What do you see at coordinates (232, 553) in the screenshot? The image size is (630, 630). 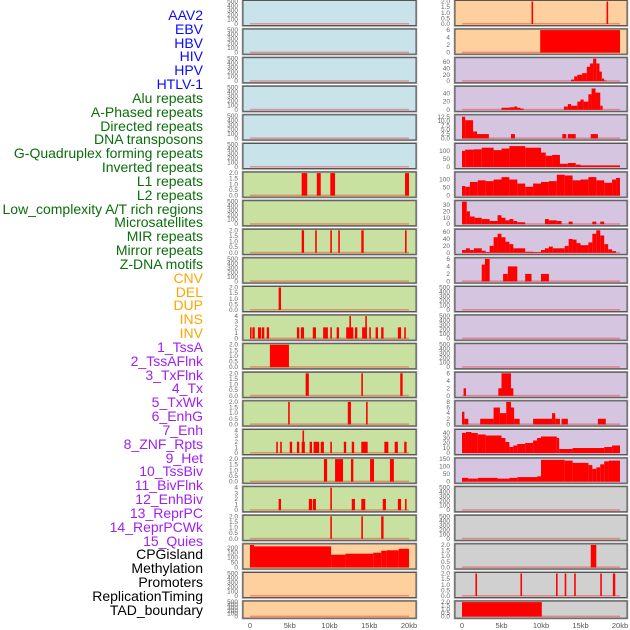 I see `y-tick-label: 150` at bounding box center [232, 553].